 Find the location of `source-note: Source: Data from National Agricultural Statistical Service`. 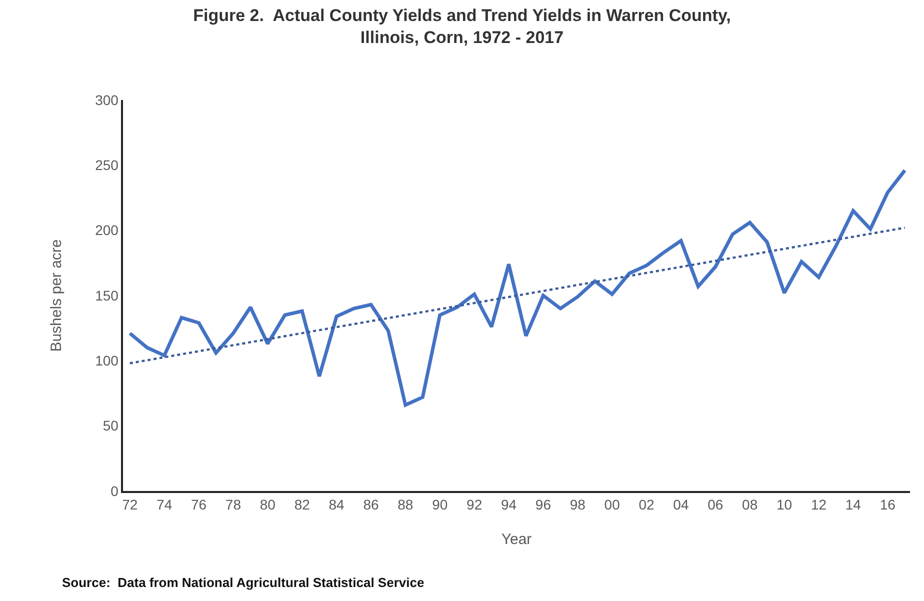

source-note: Source: Data from National Agricultural Statistical Service is located at coordinates (243, 582).